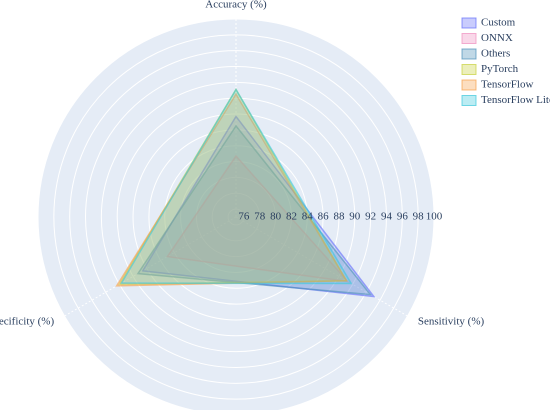 The image size is (550, 410). What do you see at coordinates (387, 217) in the screenshot?
I see `radial-tick-label: 94` at bounding box center [387, 217].